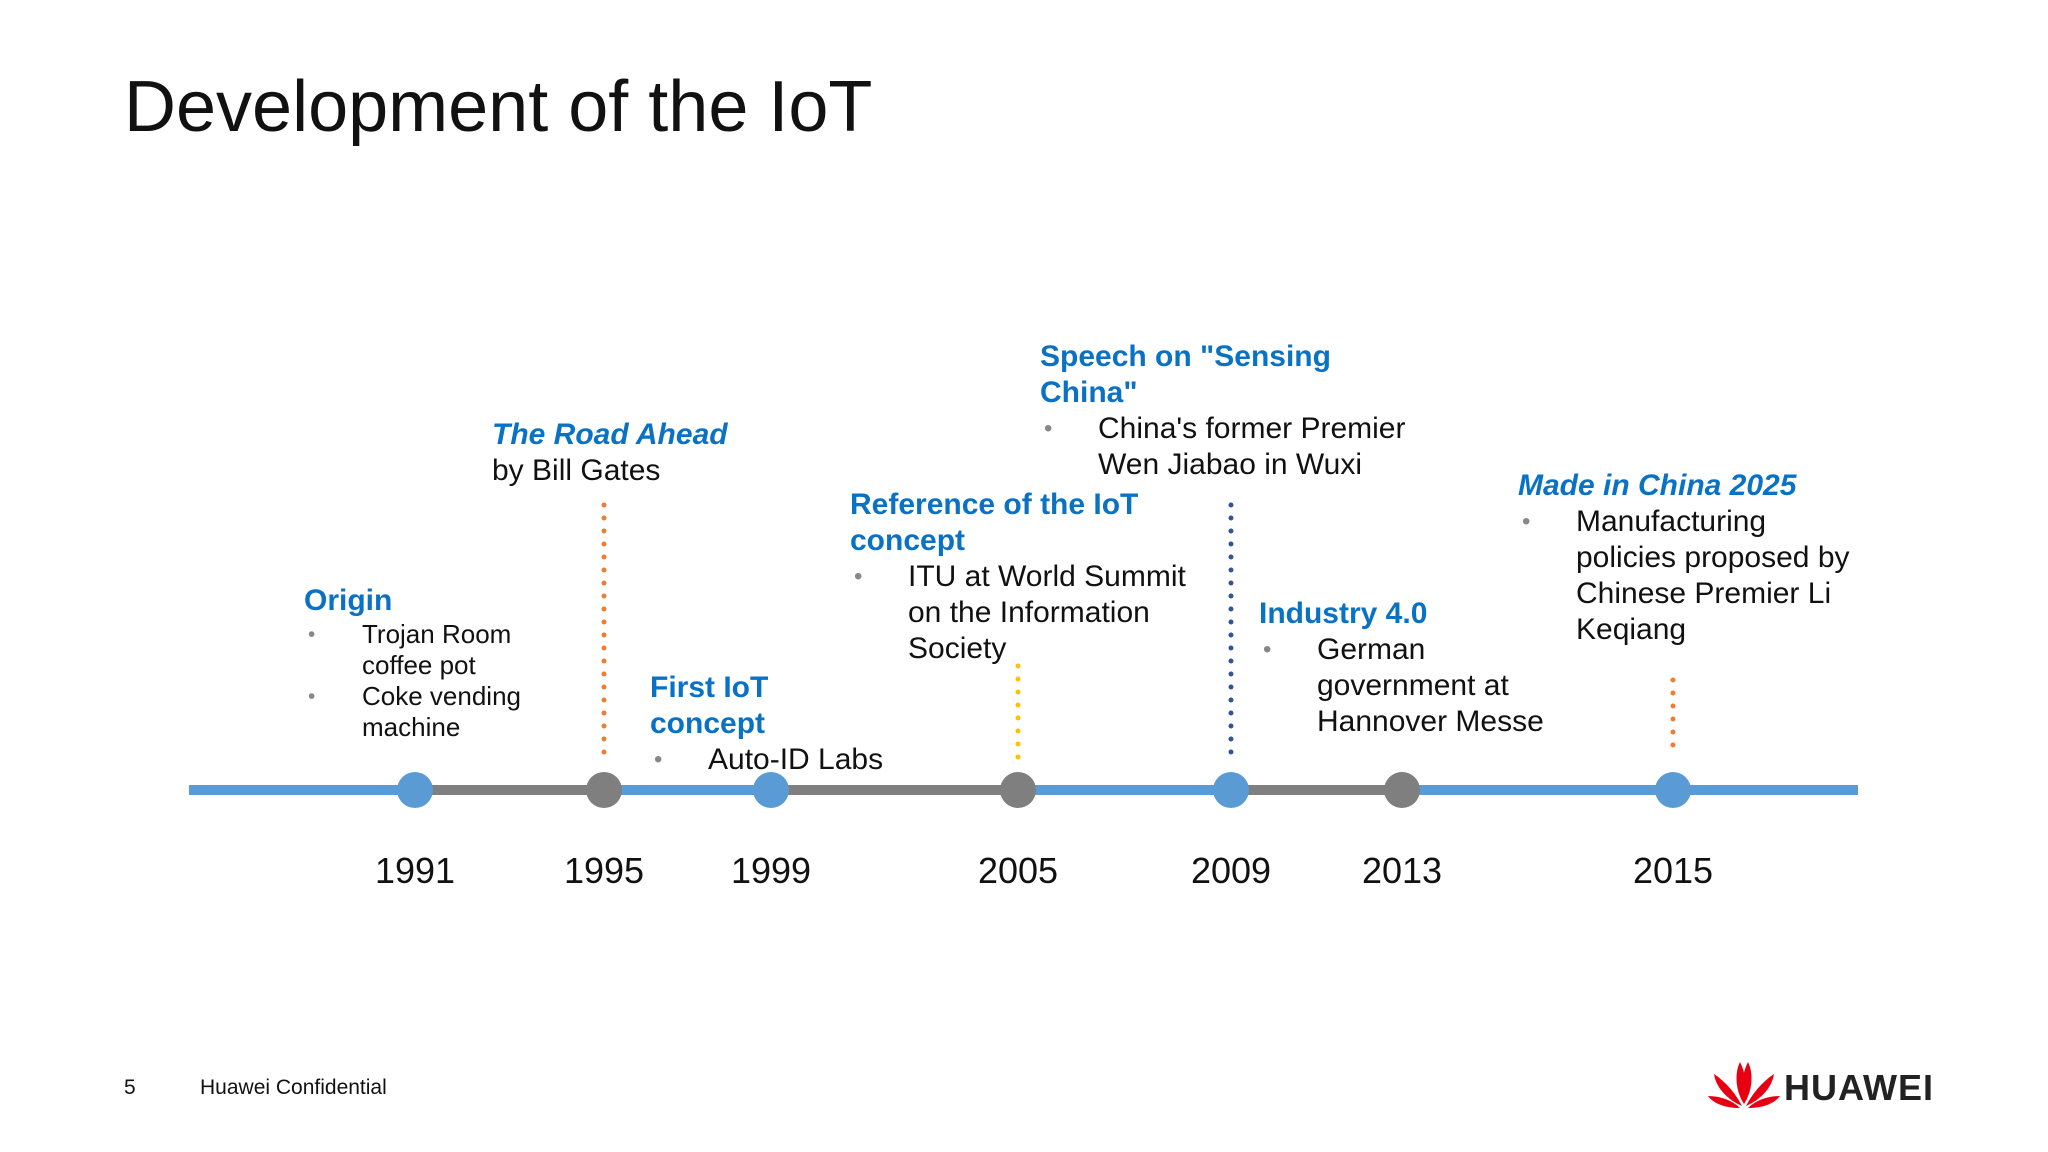  I want to click on event-block: First IoT conceptAuto-ID Labs, so click(800, 724).